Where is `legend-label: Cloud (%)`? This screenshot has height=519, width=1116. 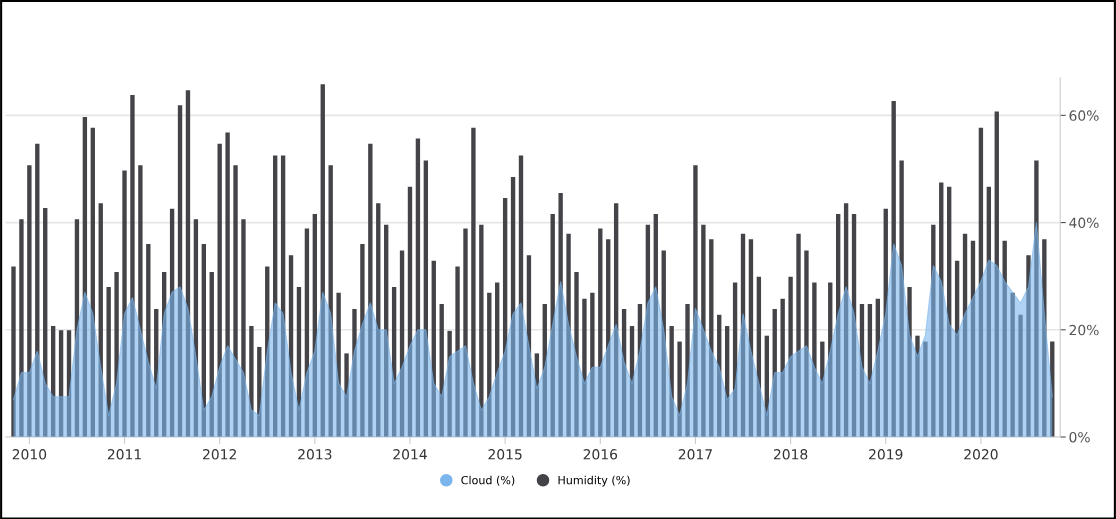 legend-label: Cloud (%) is located at coordinates (488, 480).